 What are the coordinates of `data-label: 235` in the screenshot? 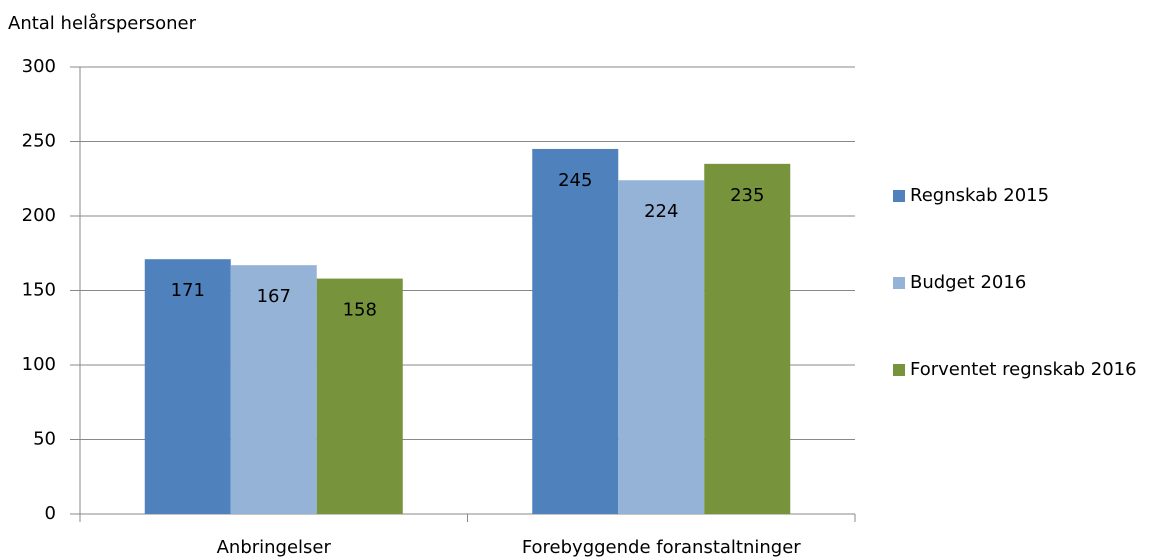 It's located at (747, 195).